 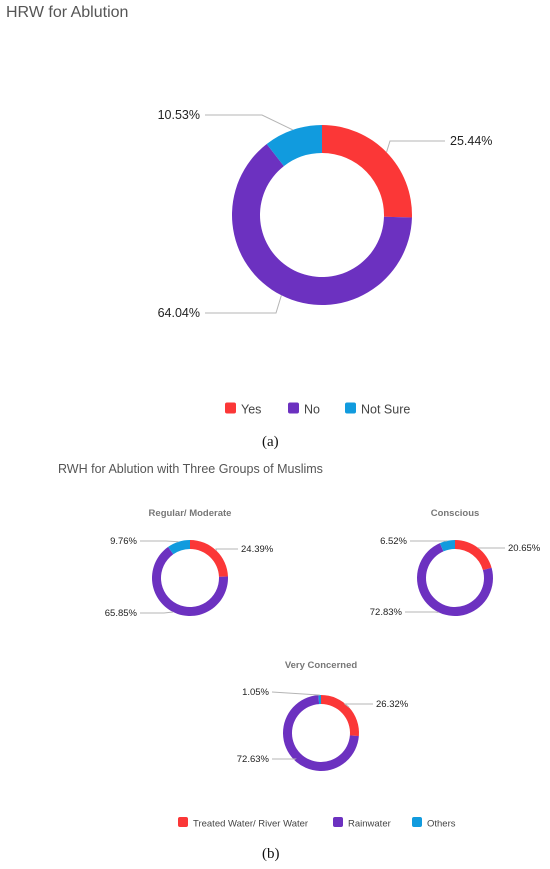 I want to click on legend-0-label-1: No, so click(x=312, y=409).